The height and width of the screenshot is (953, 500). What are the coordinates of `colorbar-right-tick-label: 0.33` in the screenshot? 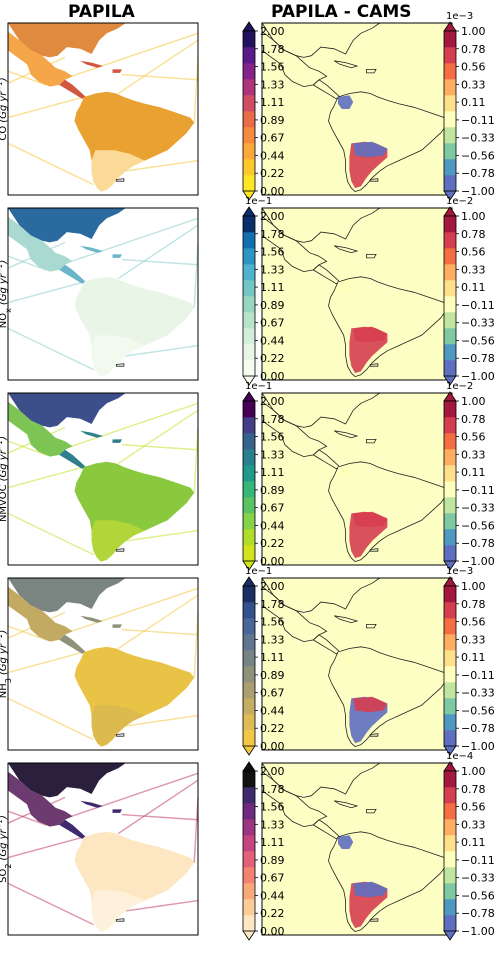 It's located at (473, 824).